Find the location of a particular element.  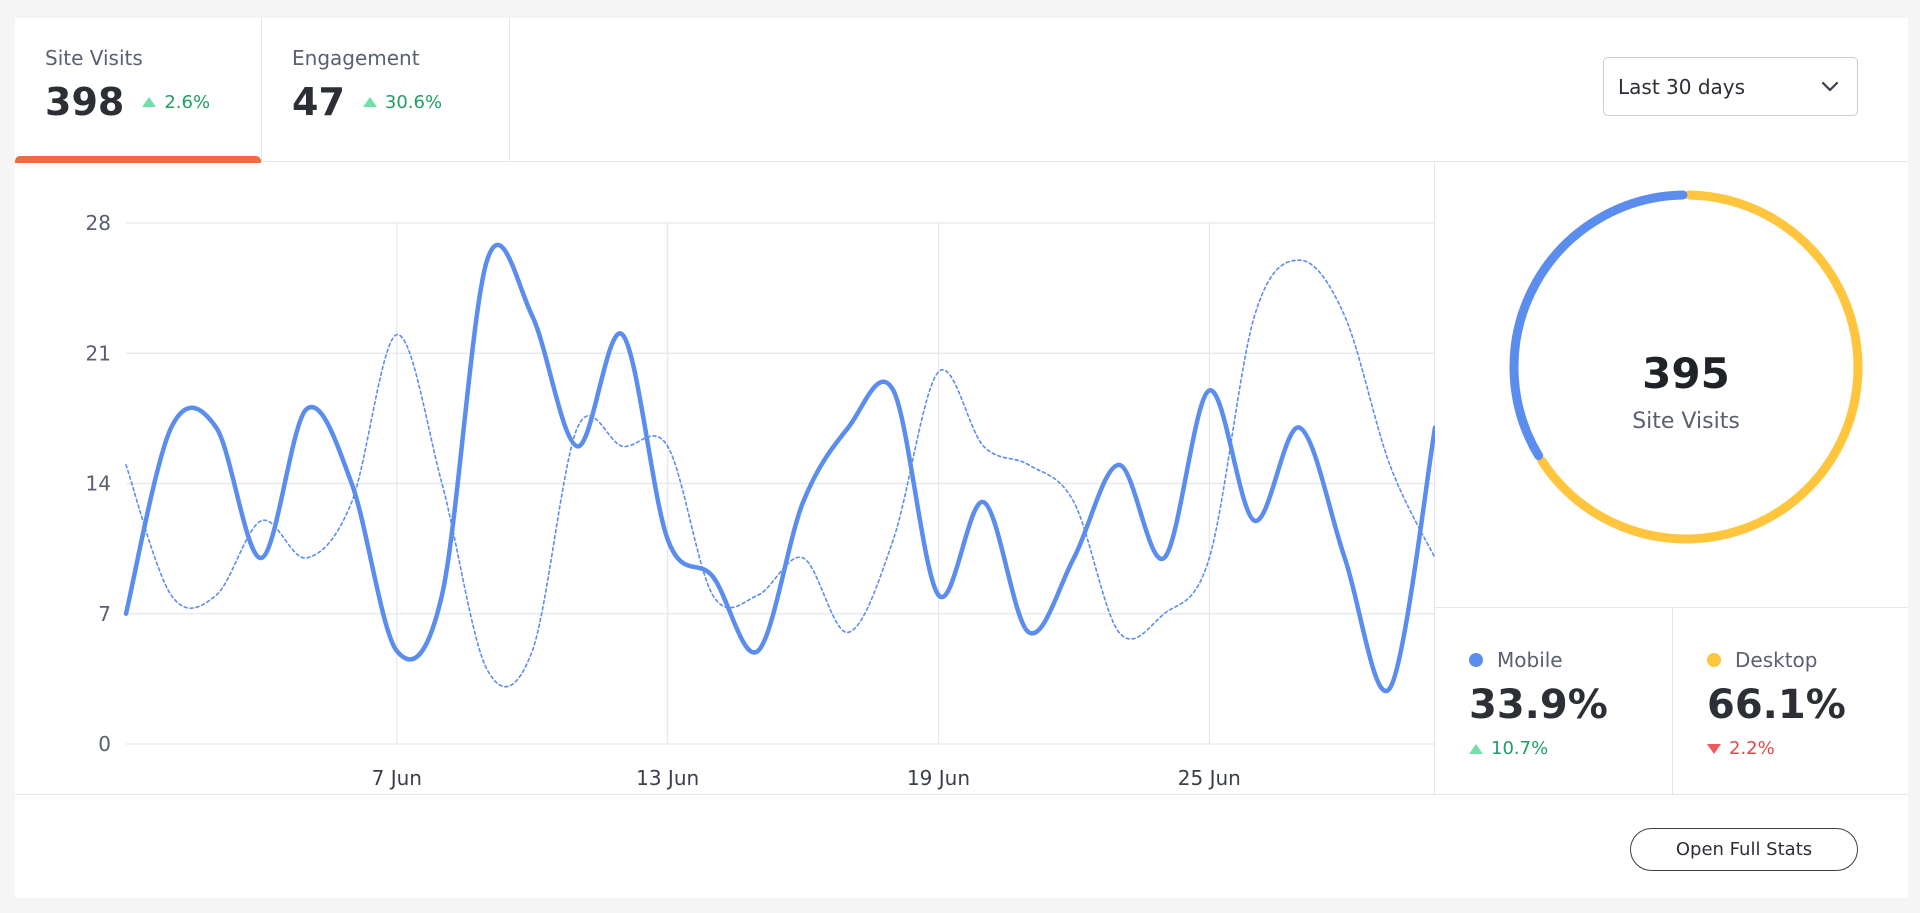

y-tick-label: 28 is located at coordinates (98, 223).